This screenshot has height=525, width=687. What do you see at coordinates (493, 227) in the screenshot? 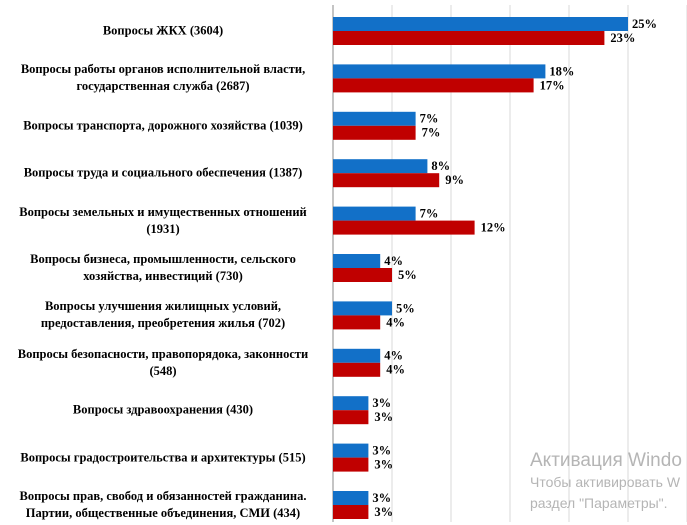
I see `value-label: 12%` at bounding box center [493, 227].